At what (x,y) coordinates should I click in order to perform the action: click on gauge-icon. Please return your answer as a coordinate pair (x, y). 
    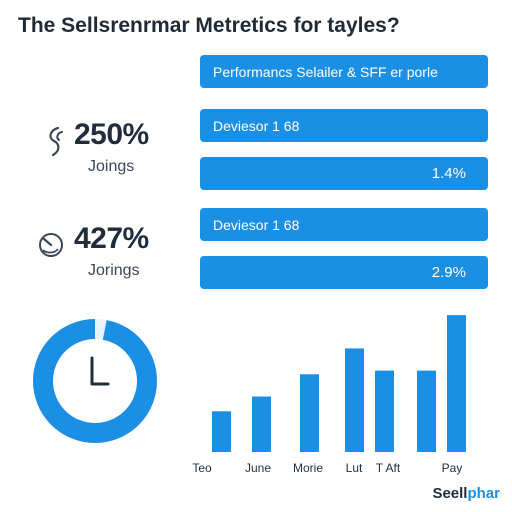
    Looking at the image, I should click on (51, 245).